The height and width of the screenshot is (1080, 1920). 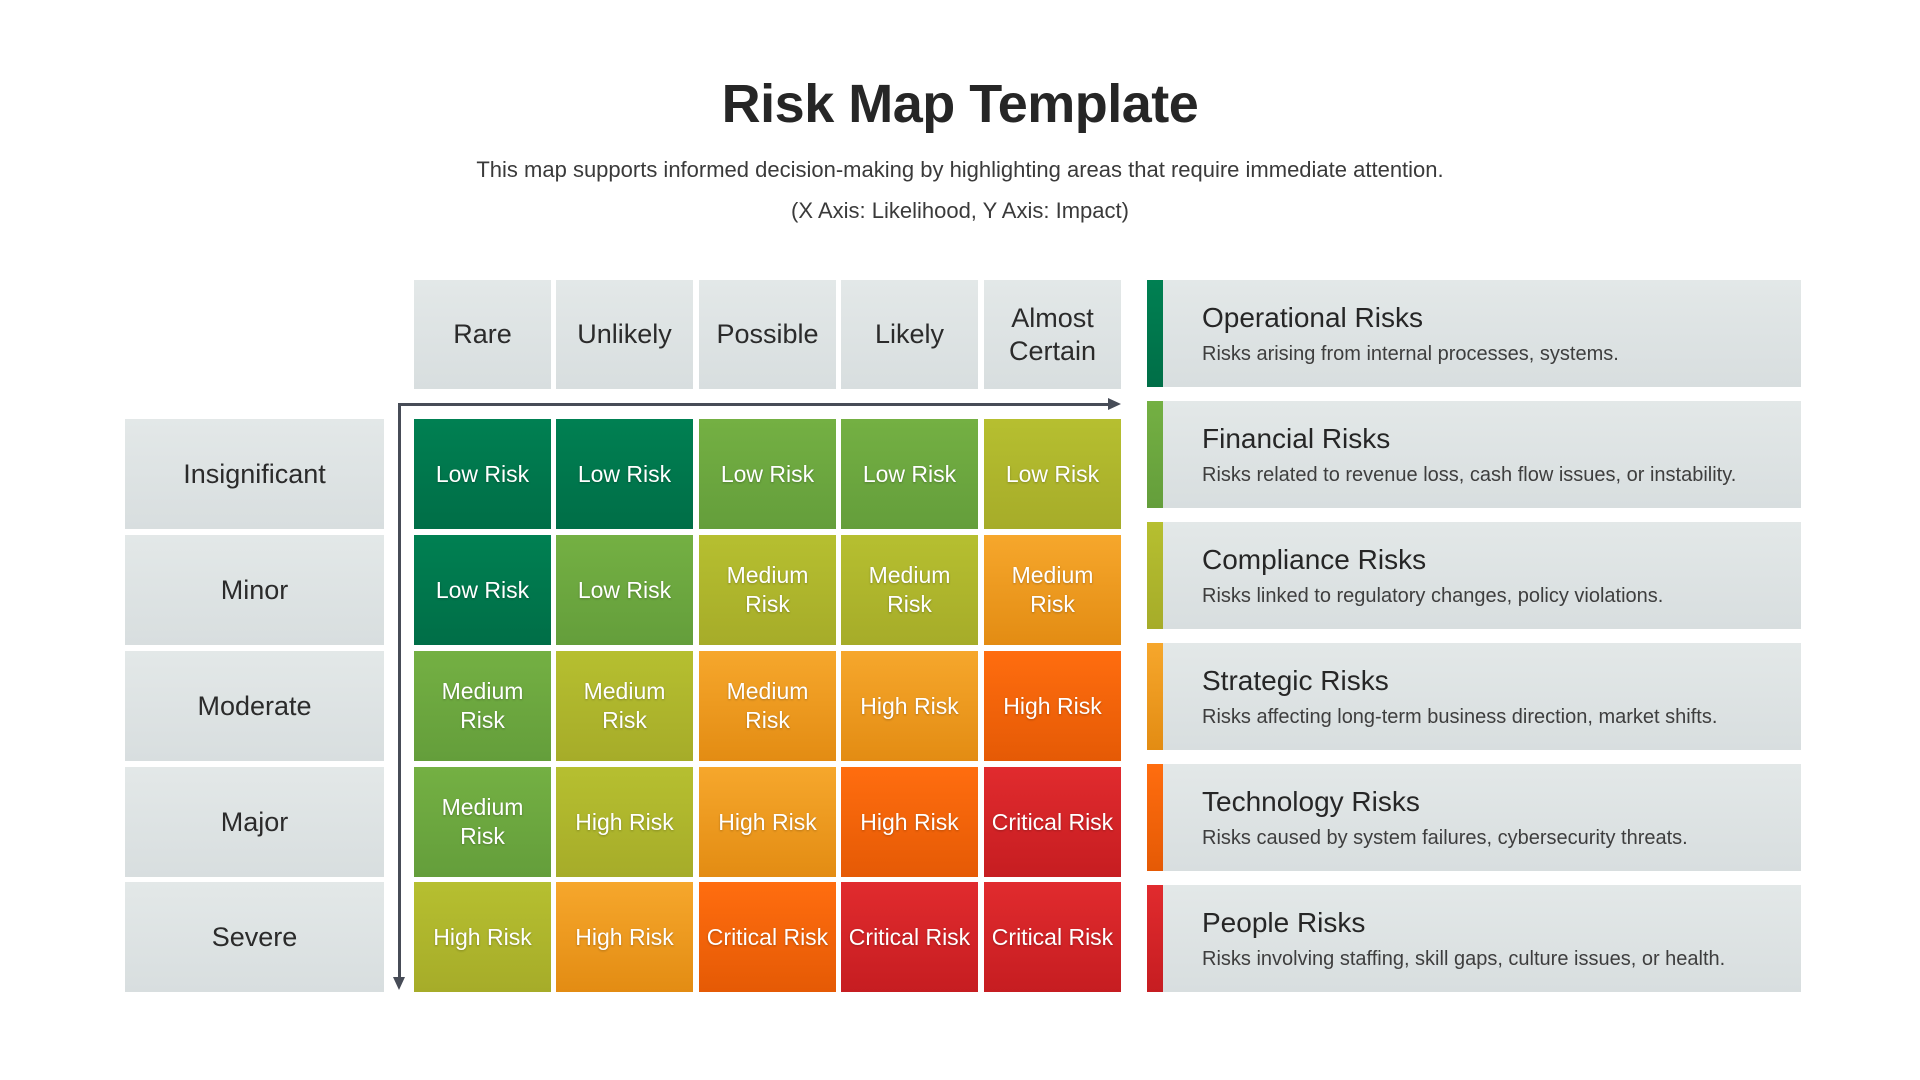 I want to click on x-axis-arrow-icon, so click(x=1114, y=404).